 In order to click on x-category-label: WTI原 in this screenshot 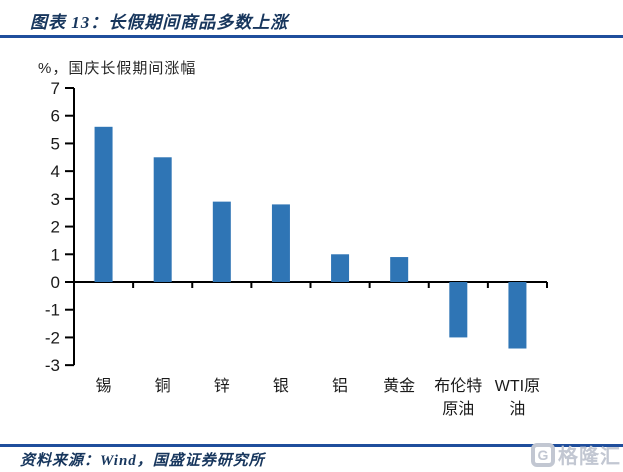, I will do `click(517, 386)`.